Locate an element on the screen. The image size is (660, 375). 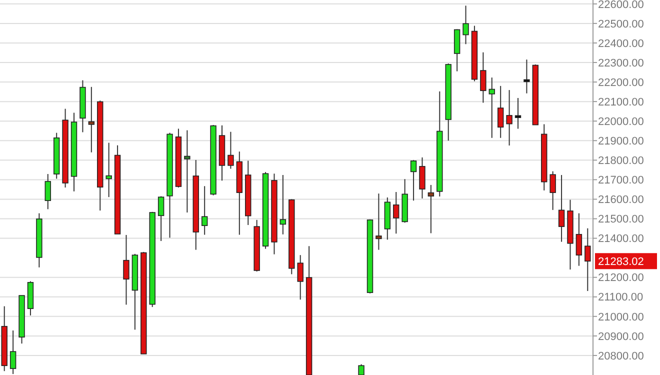
y-tick-label: 21900.00 is located at coordinates (621, 141).